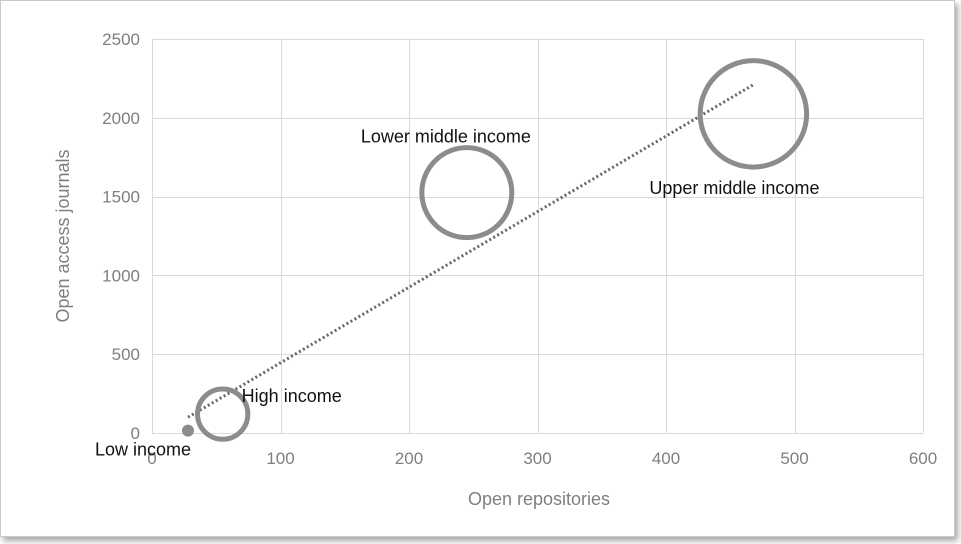  I want to click on y-tick-label: 2000, so click(121, 118).